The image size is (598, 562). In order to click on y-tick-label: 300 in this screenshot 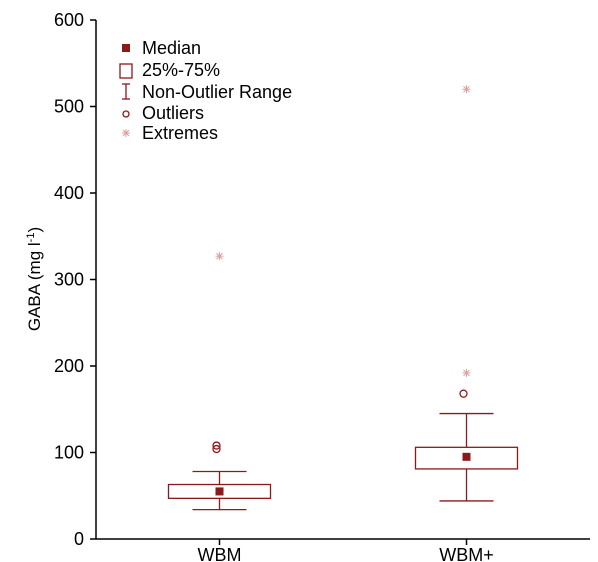, I will do `click(69, 280)`.